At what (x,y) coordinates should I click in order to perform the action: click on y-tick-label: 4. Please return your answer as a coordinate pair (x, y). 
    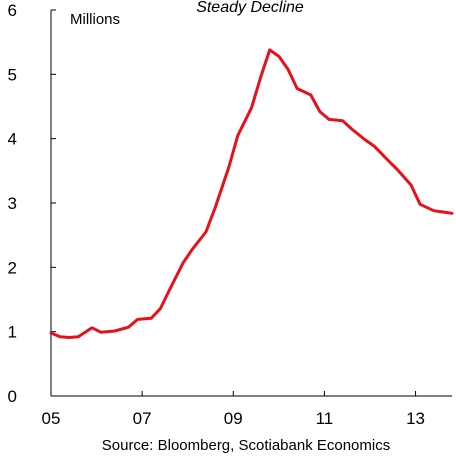
    Looking at the image, I should click on (12, 139).